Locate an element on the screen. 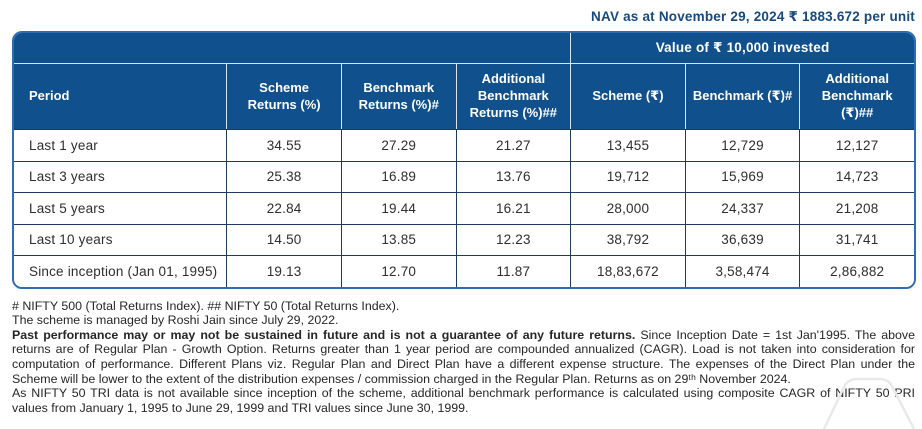  col-header-benchmark-value: Benchmark (₹)# is located at coordinates (742, 96).